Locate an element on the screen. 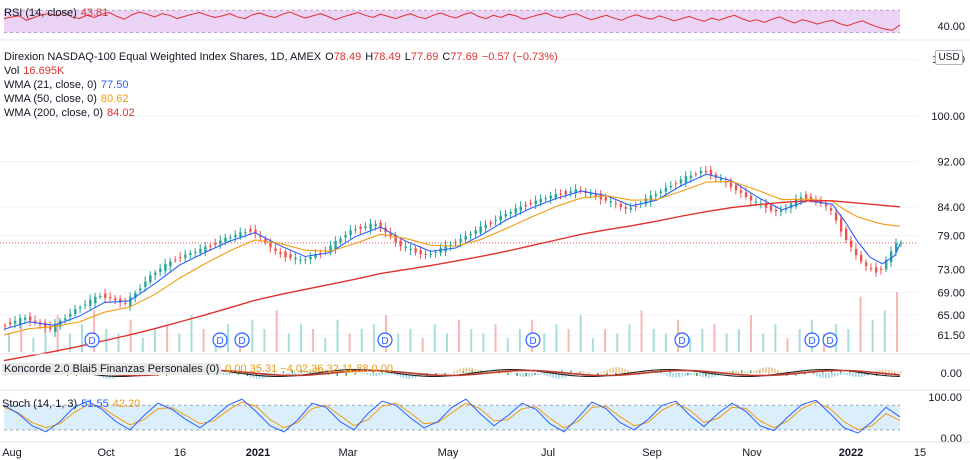 The width and height of the screenshot is (970, 460). price-tick-label: 69.00 is located at coordinates (951, 293).